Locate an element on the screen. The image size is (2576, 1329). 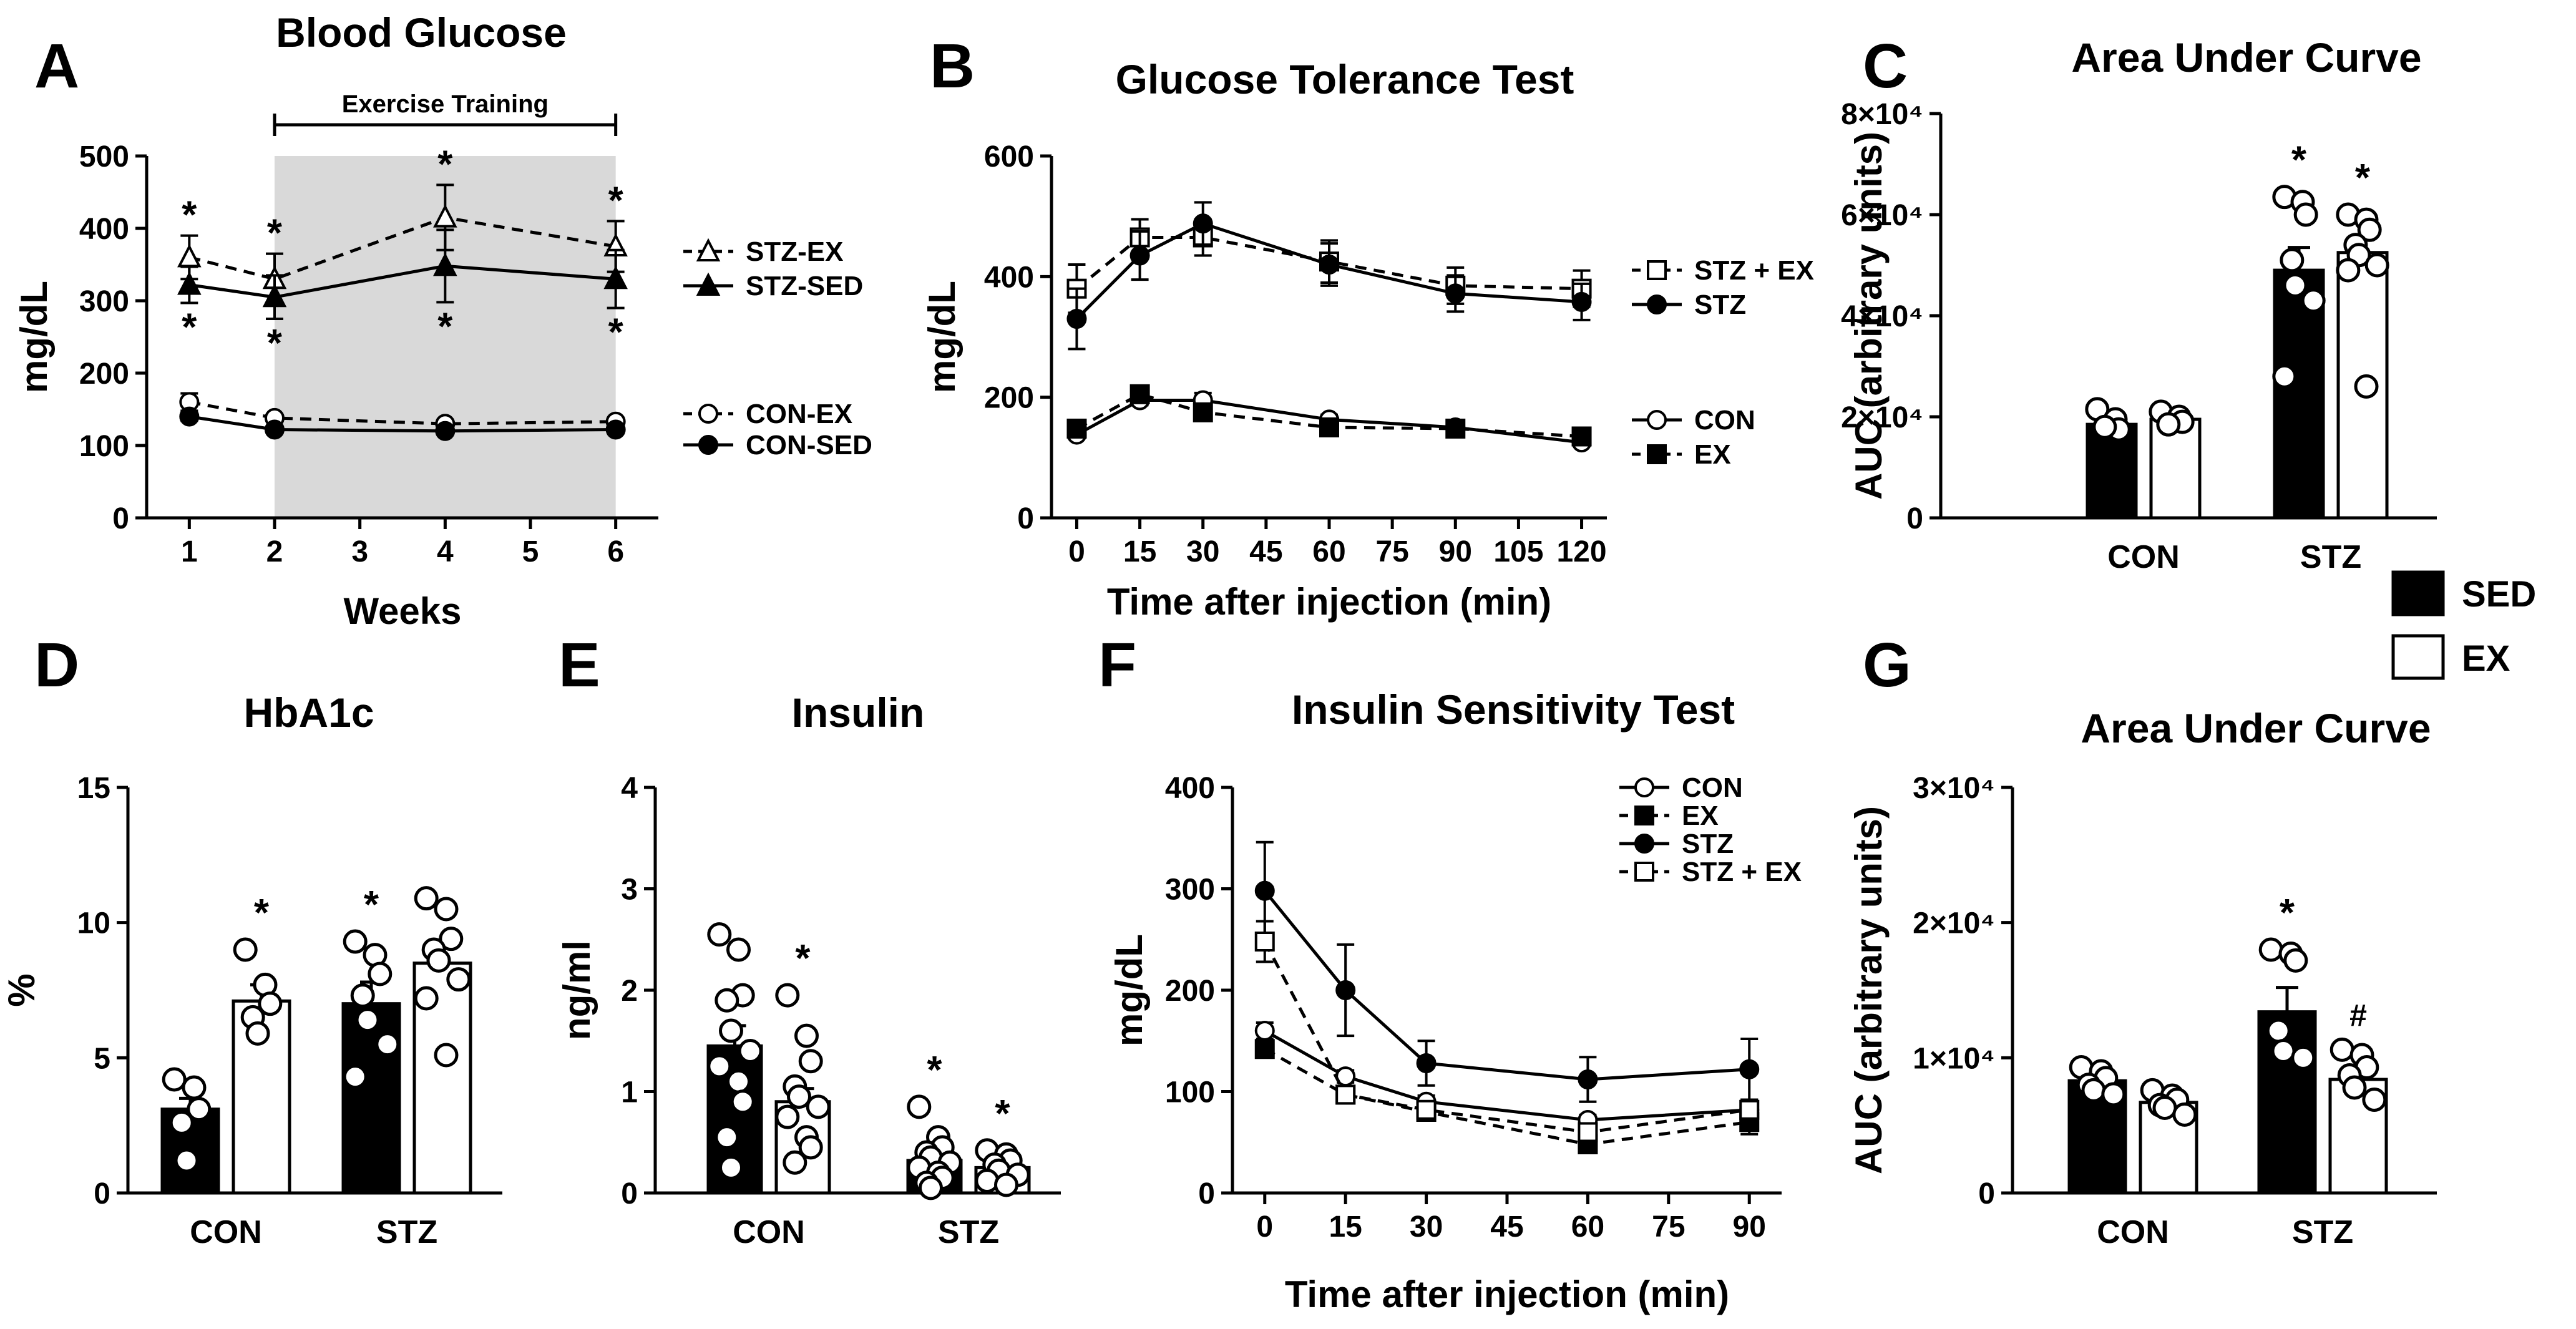
x-tick-label: 15 is located at coordinates (1139, 551).